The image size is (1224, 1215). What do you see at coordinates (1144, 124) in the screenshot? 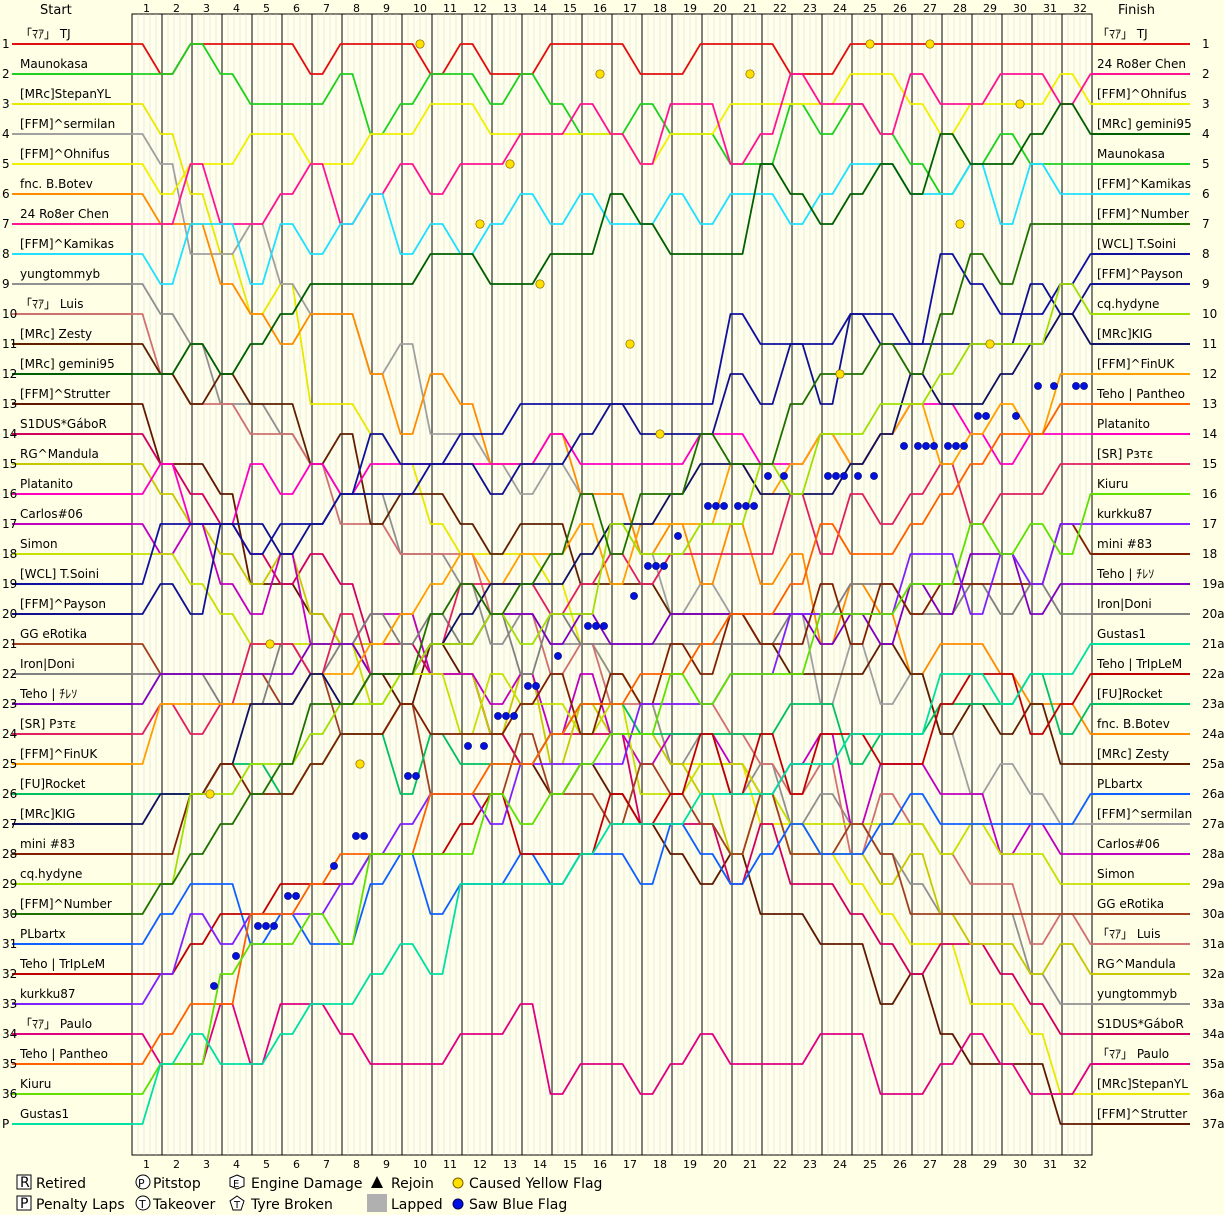
I see `finish-driver-name: [MRc] gemini95` at bounding box center [1144, 124].